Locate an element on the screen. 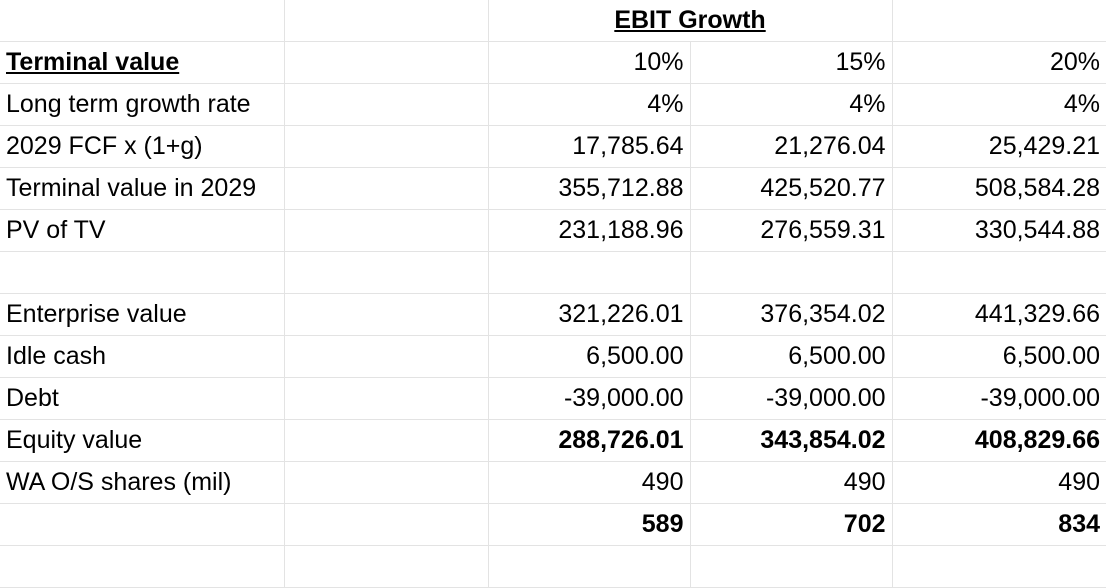 The height and width of the screenshot is (588, 1106). table-row: Idle cash 6,500.00 6,500.00 6,500.00 is located at coordinates (553, 356).